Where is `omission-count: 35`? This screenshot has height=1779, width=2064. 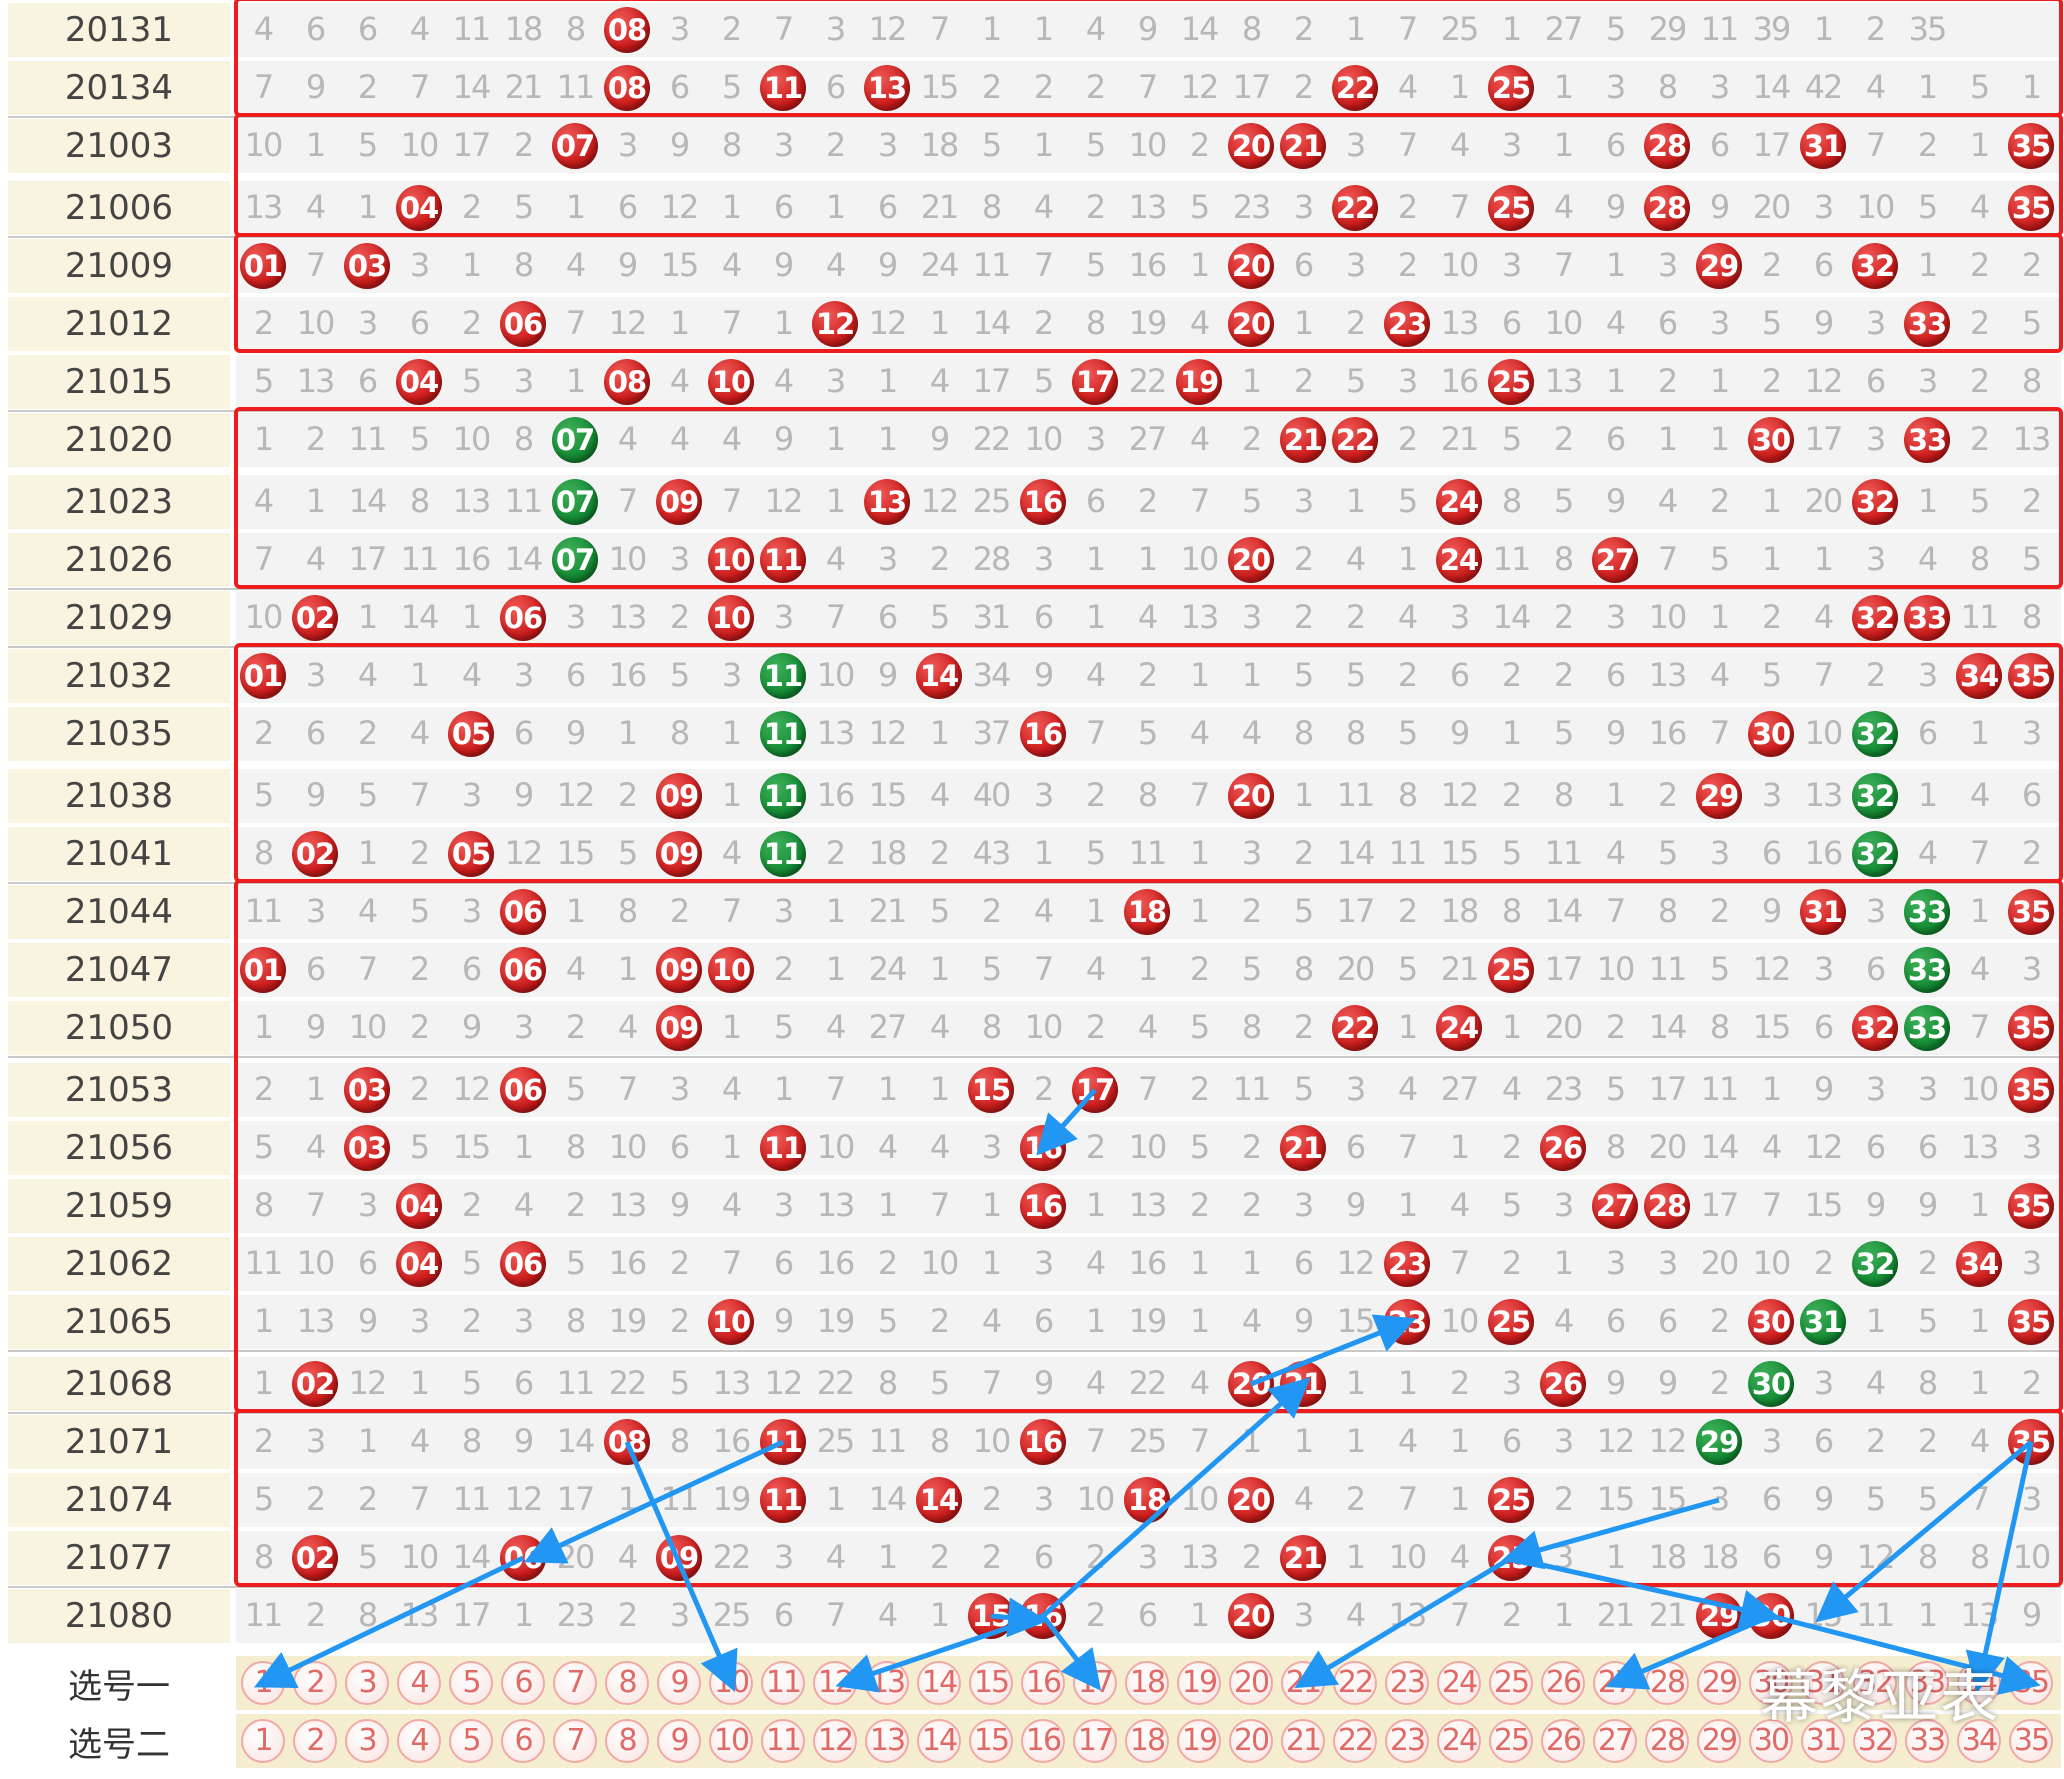
omission-count: 35 is located at coordinates (1928, 29).